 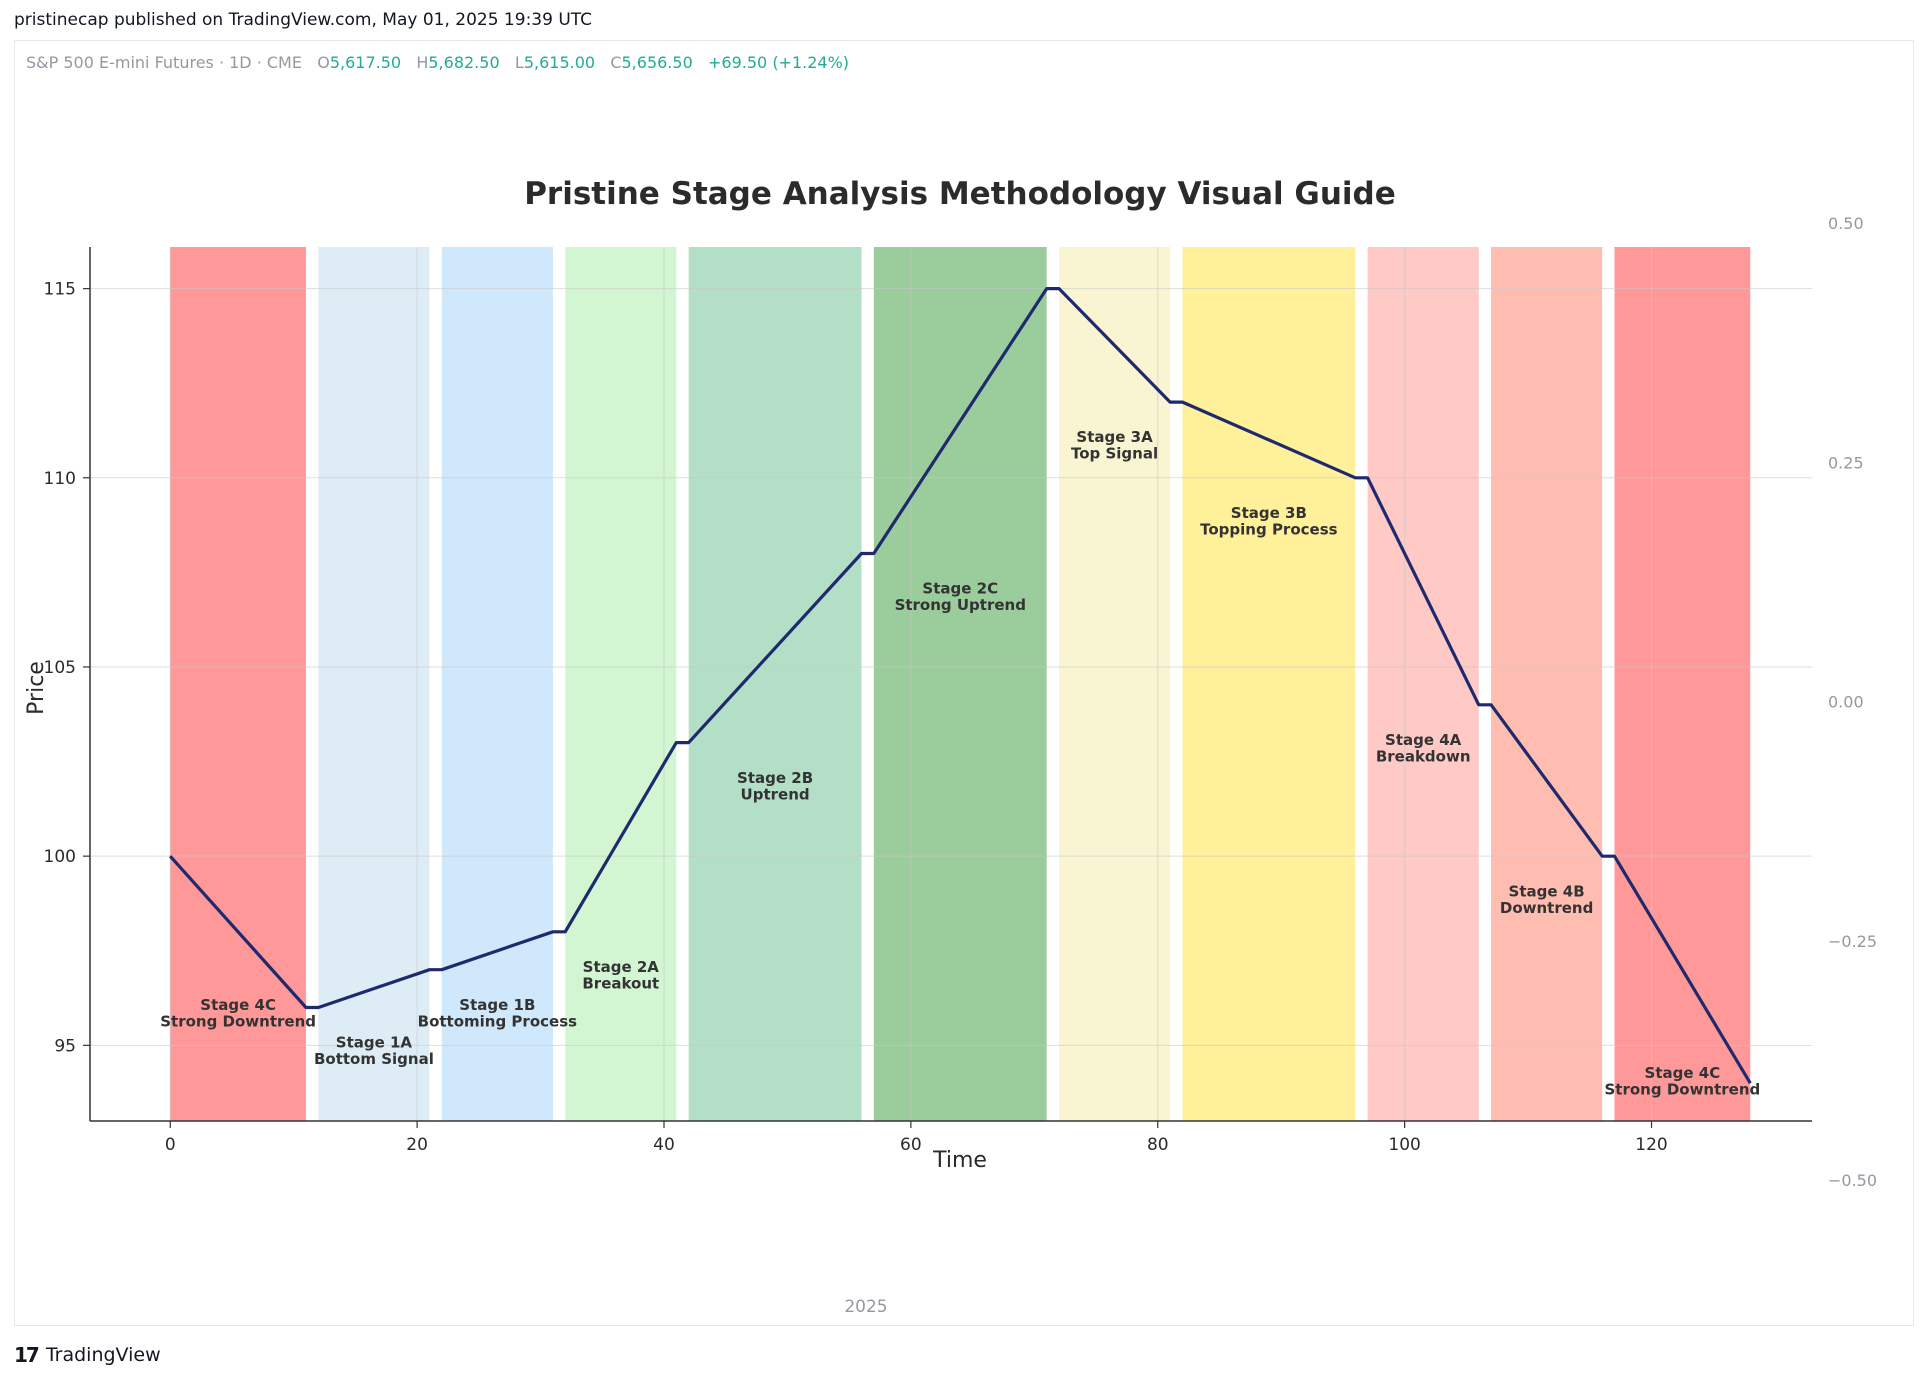 I want to click on stage-label-line: Downtrend, so click(x=1546, y=908).